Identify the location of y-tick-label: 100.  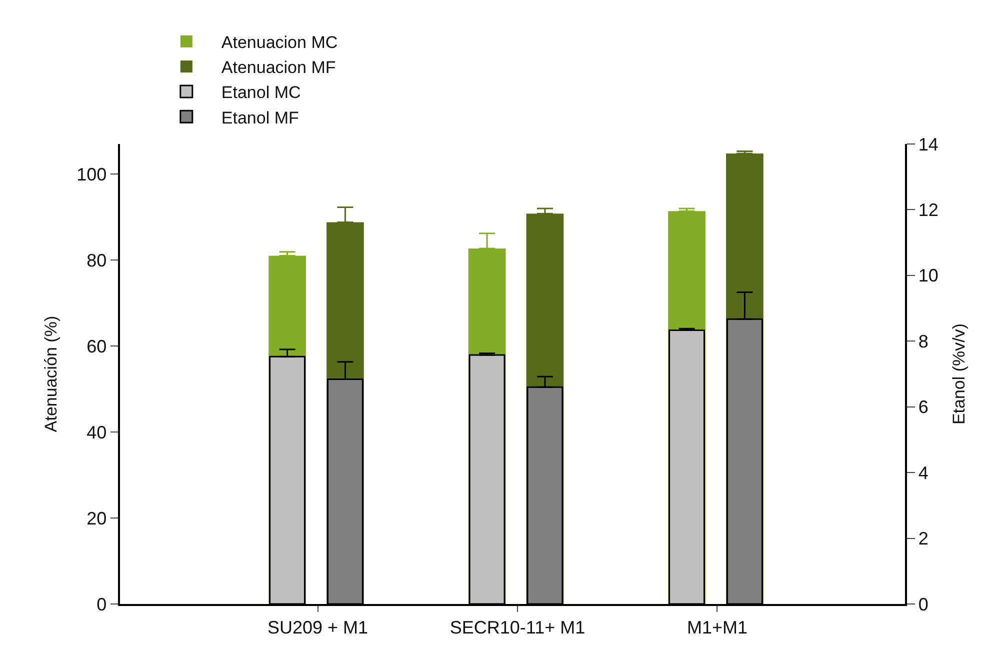
(91, 174).